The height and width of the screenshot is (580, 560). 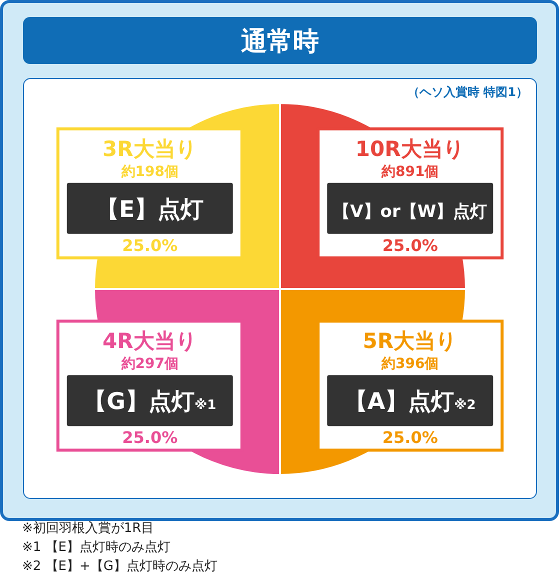 I want to click on text: 約396個, so click(x=409, y=364).